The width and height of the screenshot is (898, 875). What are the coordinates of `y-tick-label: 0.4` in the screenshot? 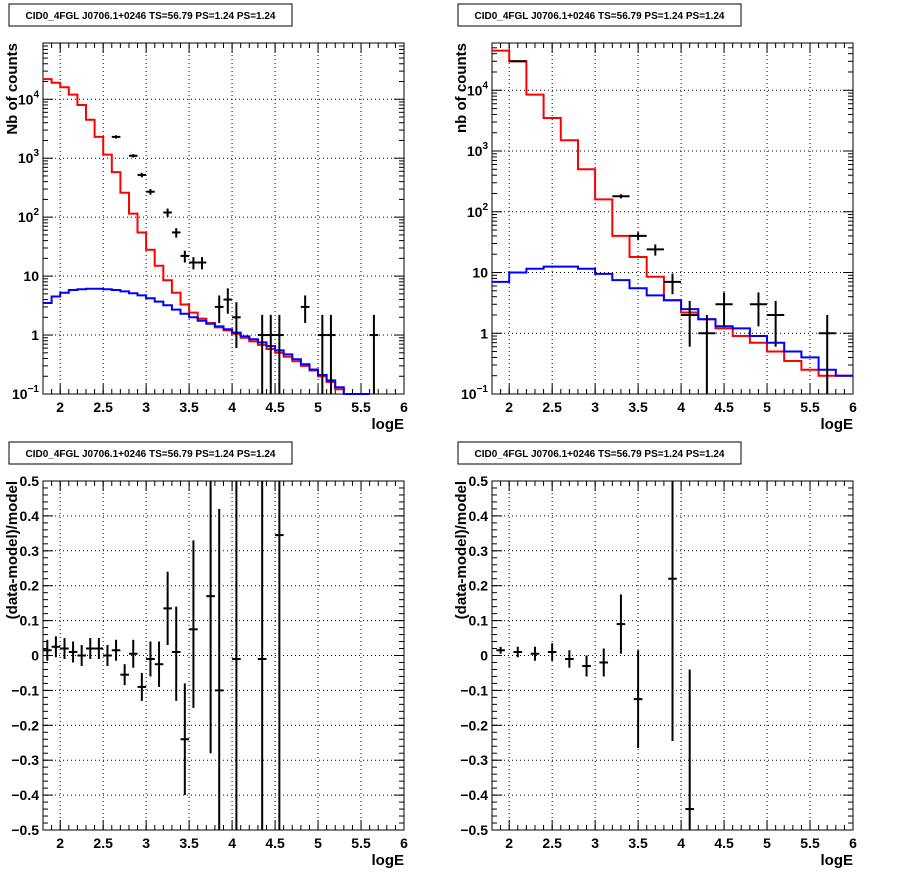 It's located at (479, 516).